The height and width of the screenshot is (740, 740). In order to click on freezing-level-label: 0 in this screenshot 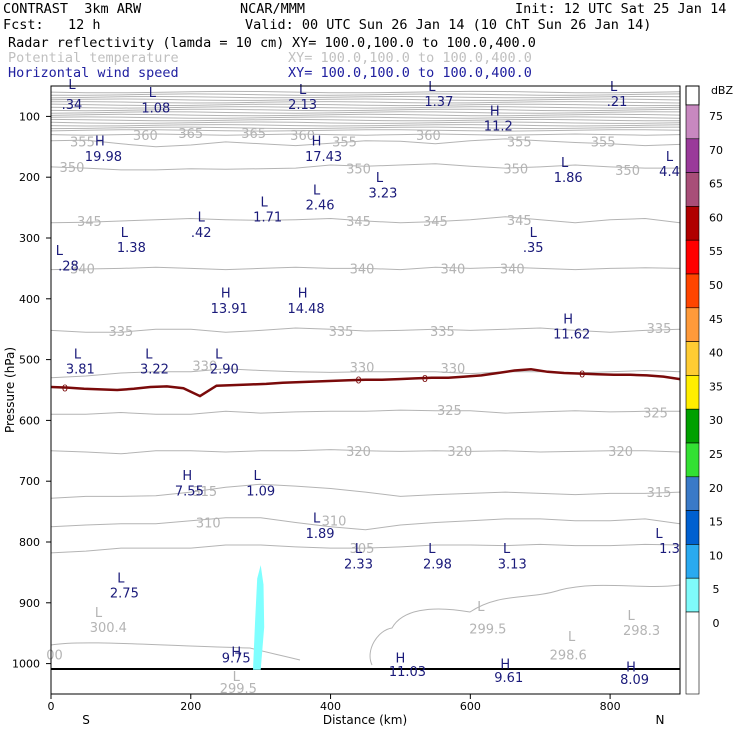, I will do `click(65, 389)`.